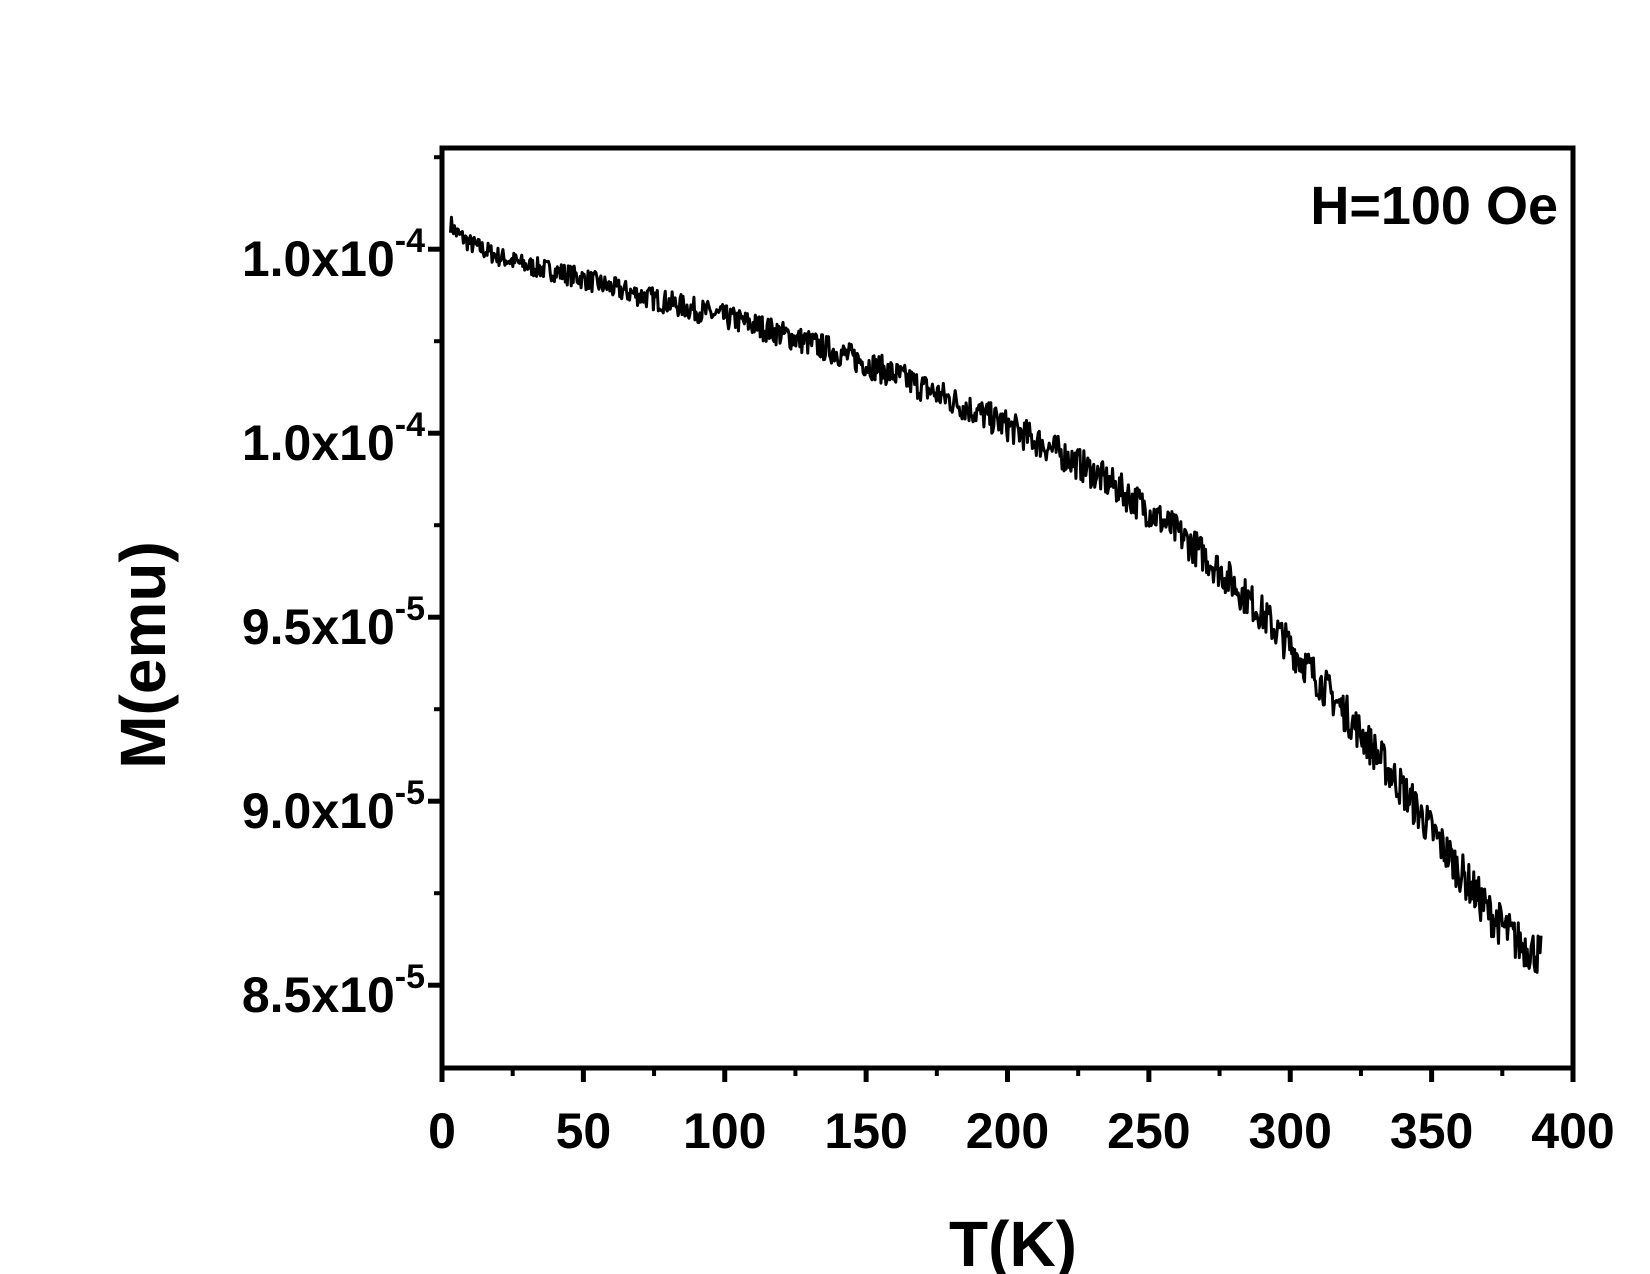 The height and width of the screenshot is (1274, 1650). I want to click on y-axis-ticks: 8.5x10⁻⁵ 9.0x10⁻⁵ 9.5x10⁻⁵ 1.0x10⁻⁴ 1.0x10⁻⁴, so click(342, 589).